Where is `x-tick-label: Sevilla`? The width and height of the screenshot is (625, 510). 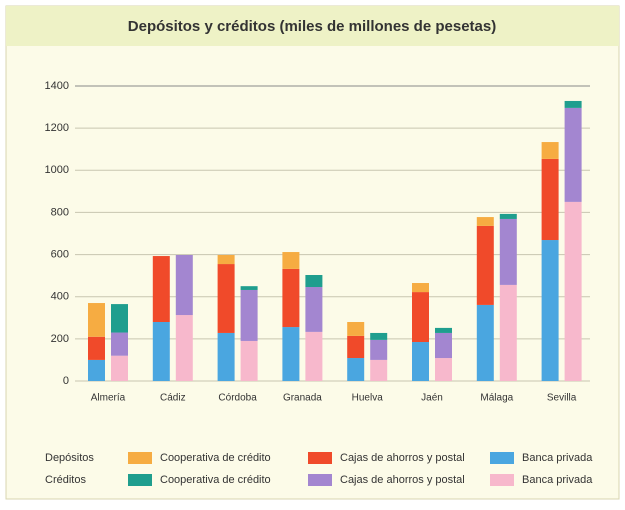 x-tick-label: Sevilla is located at coordinates (562, 398).